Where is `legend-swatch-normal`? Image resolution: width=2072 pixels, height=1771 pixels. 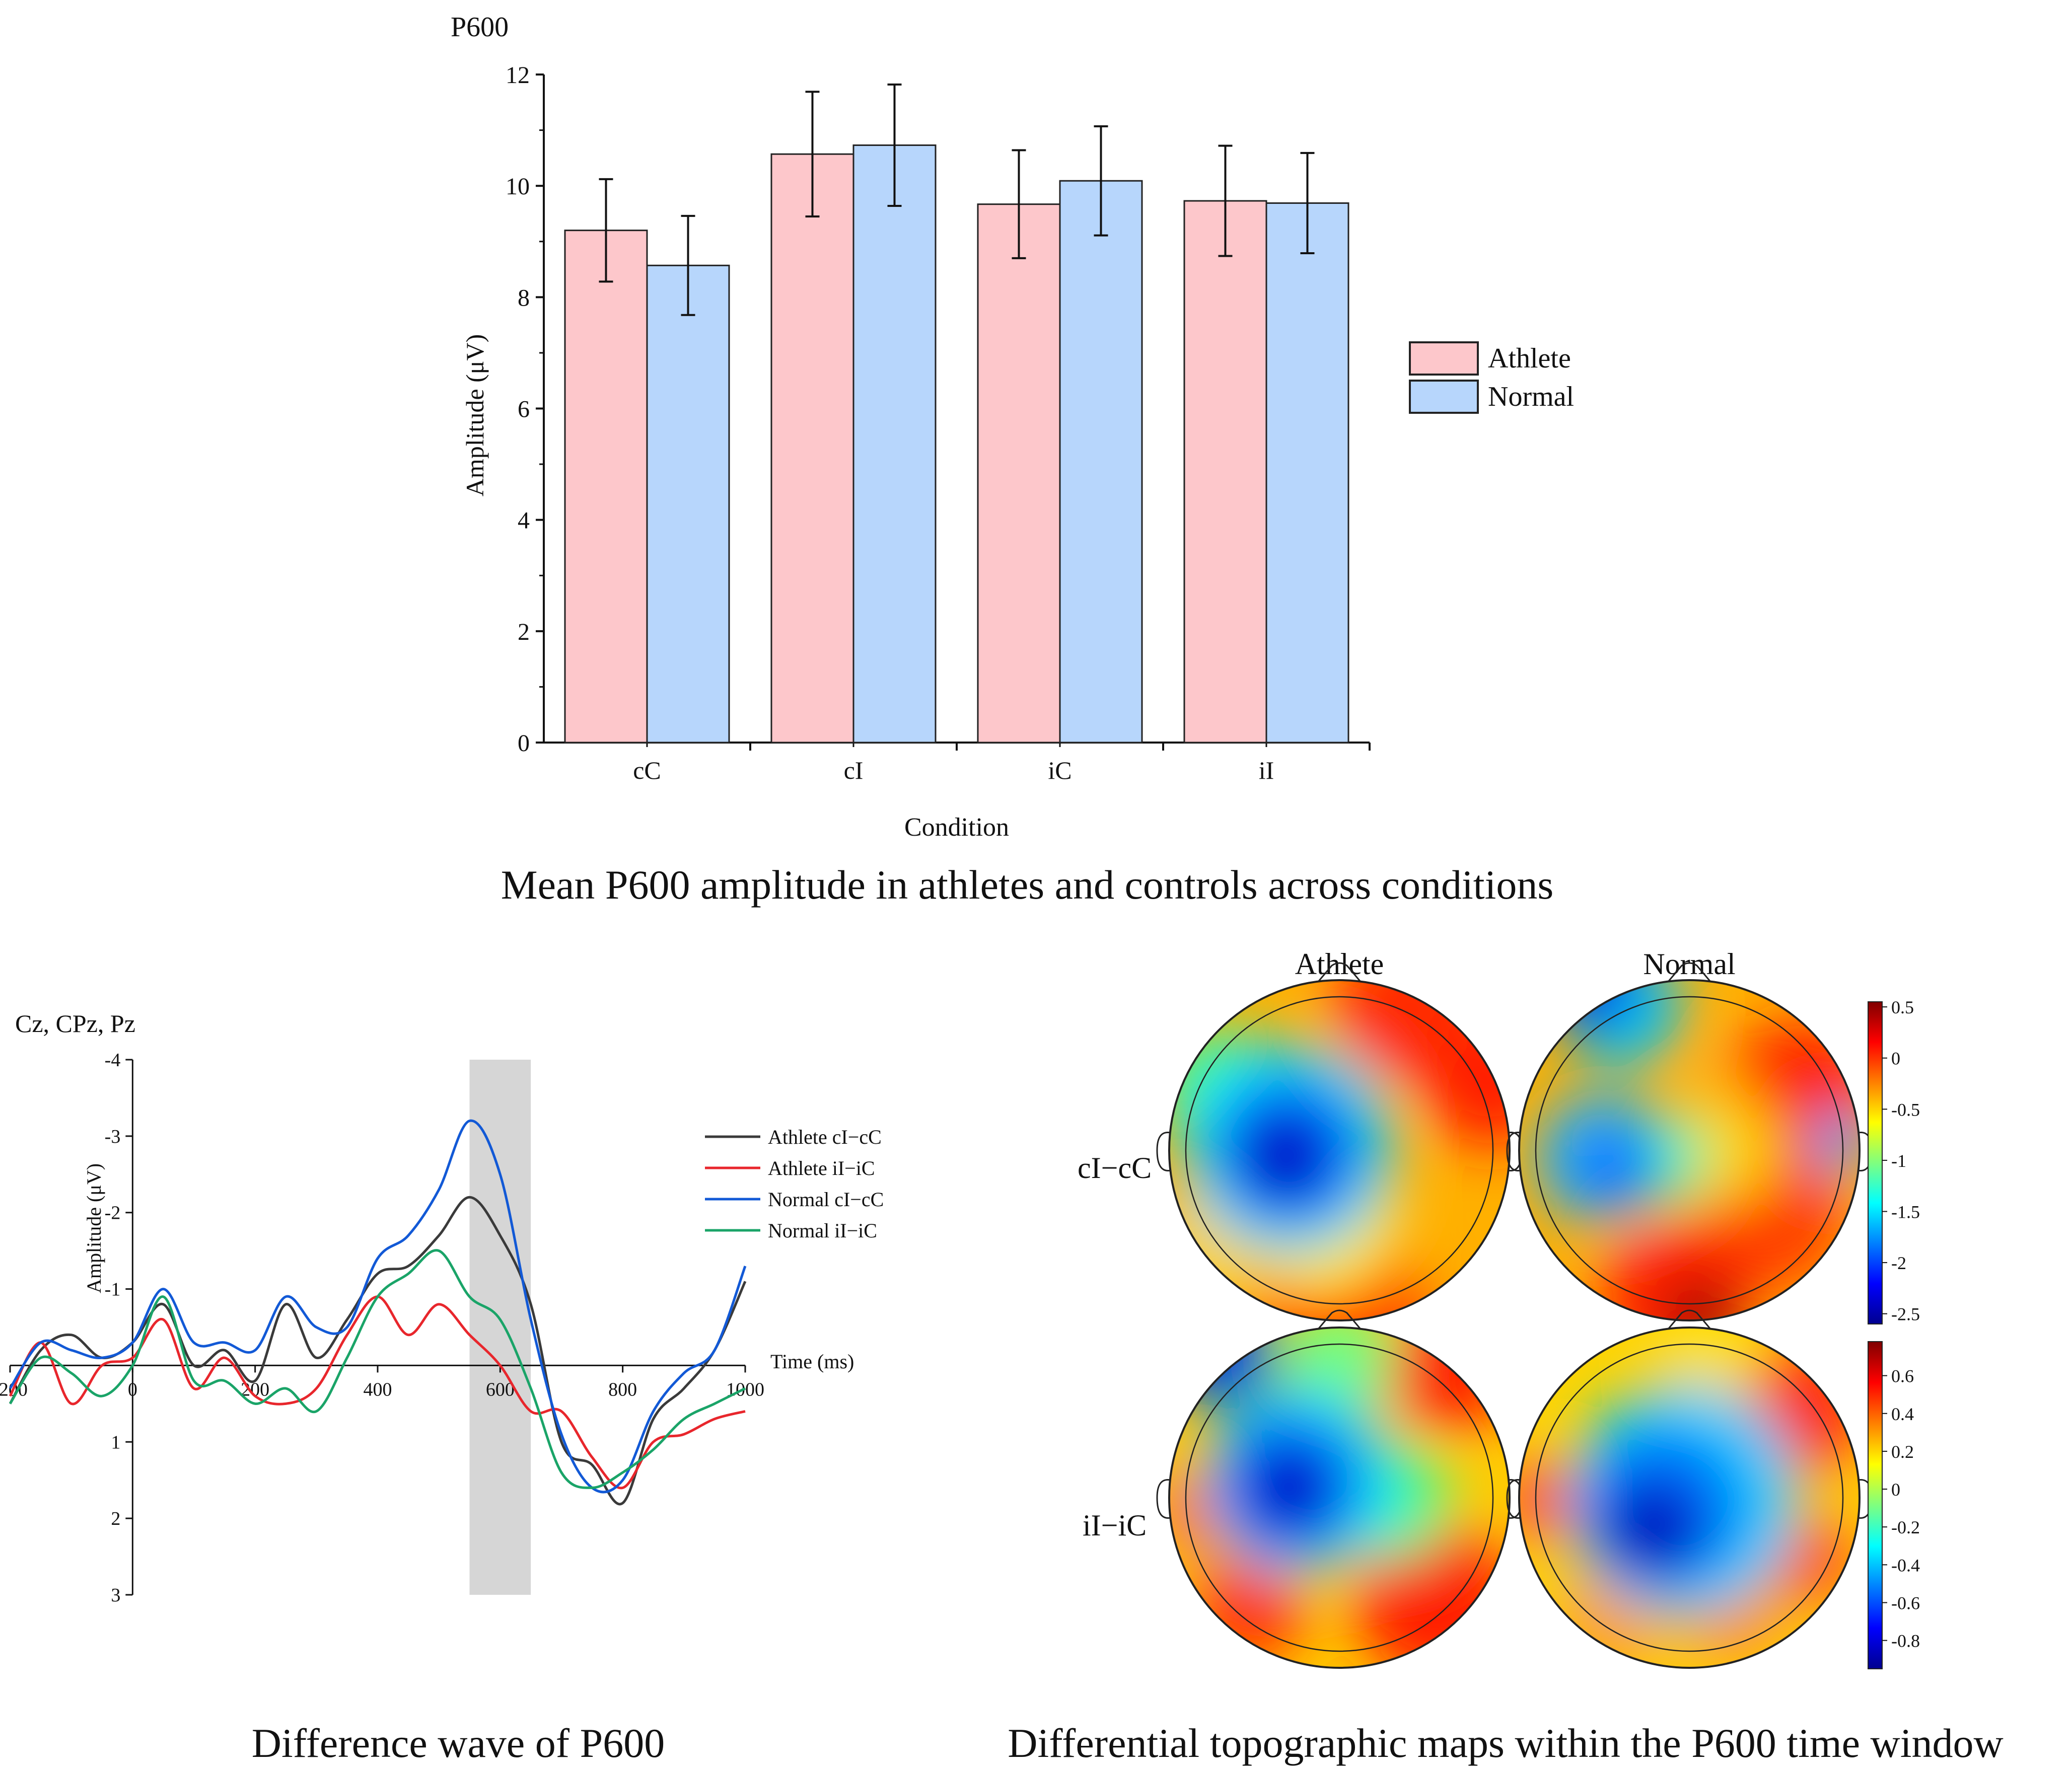 legend-swatch-normal is located at coordinates (1444, 397).